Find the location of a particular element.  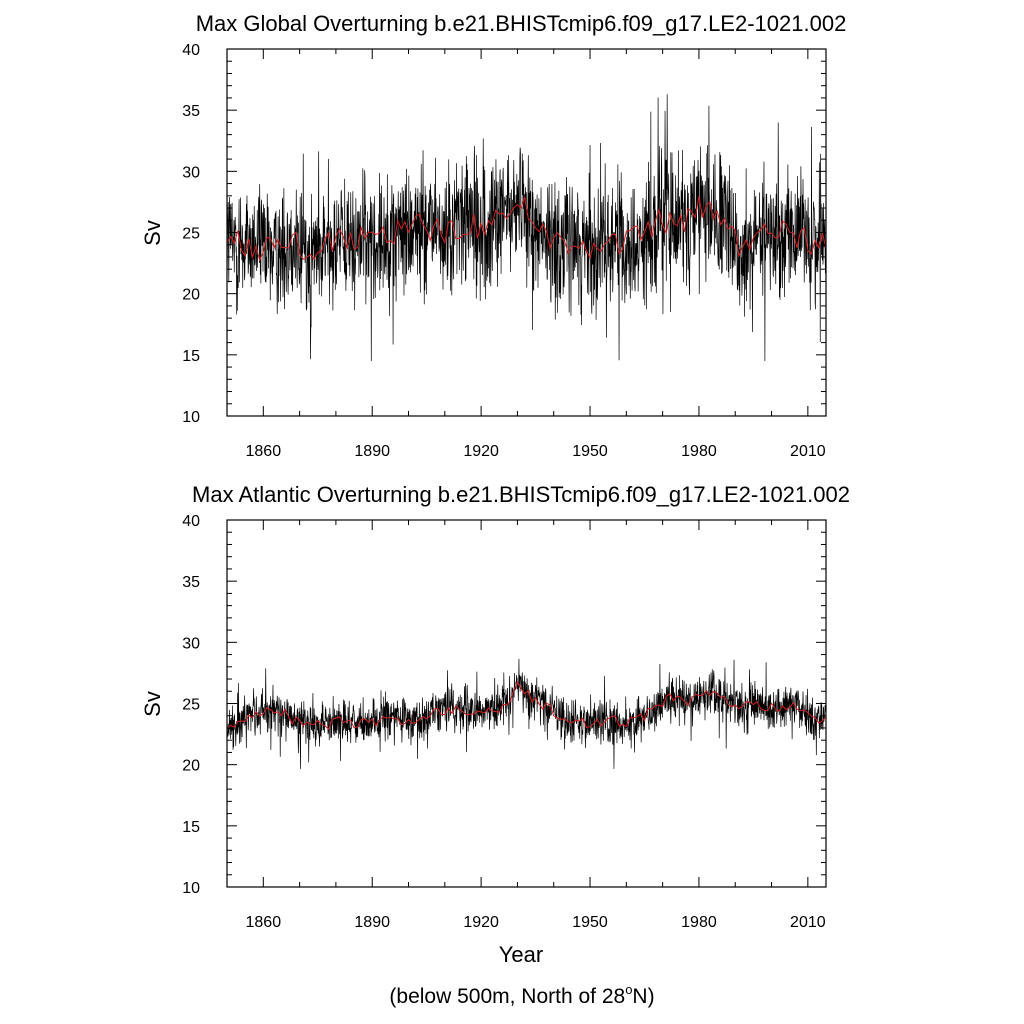

caption-suffix: N) is located at coordinates (643, 996).